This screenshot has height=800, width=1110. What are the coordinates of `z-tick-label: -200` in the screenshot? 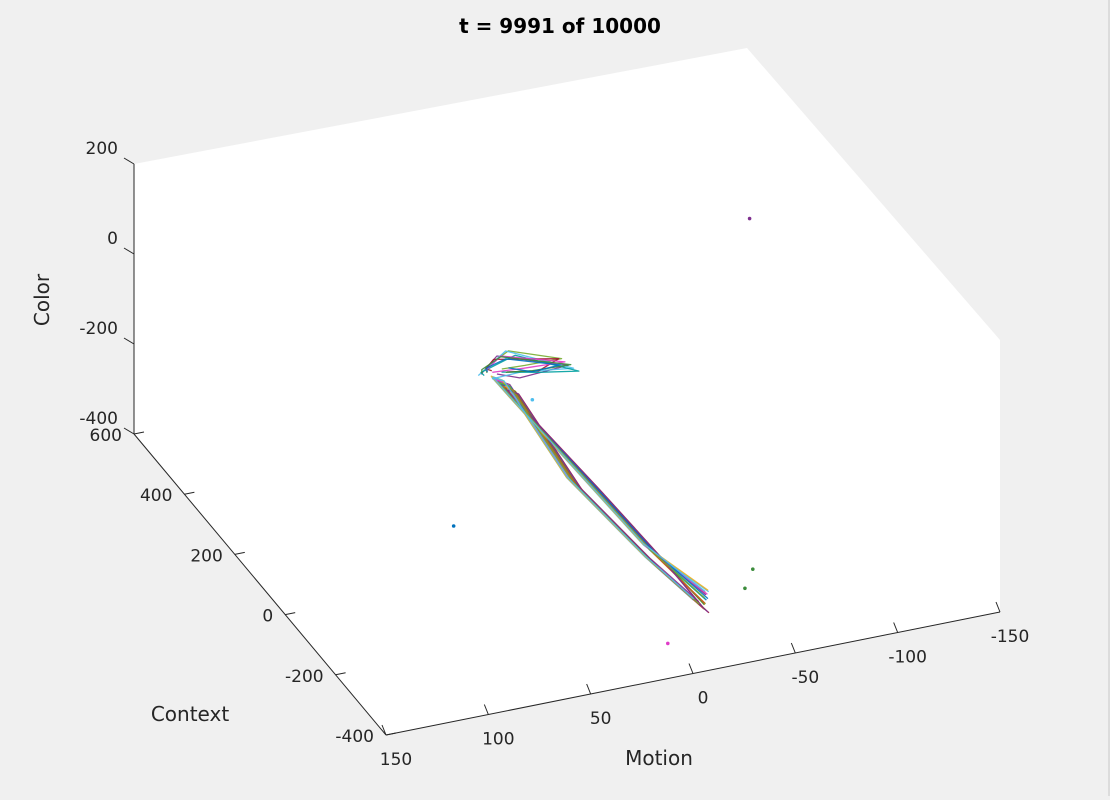 It's located at (98, 329).